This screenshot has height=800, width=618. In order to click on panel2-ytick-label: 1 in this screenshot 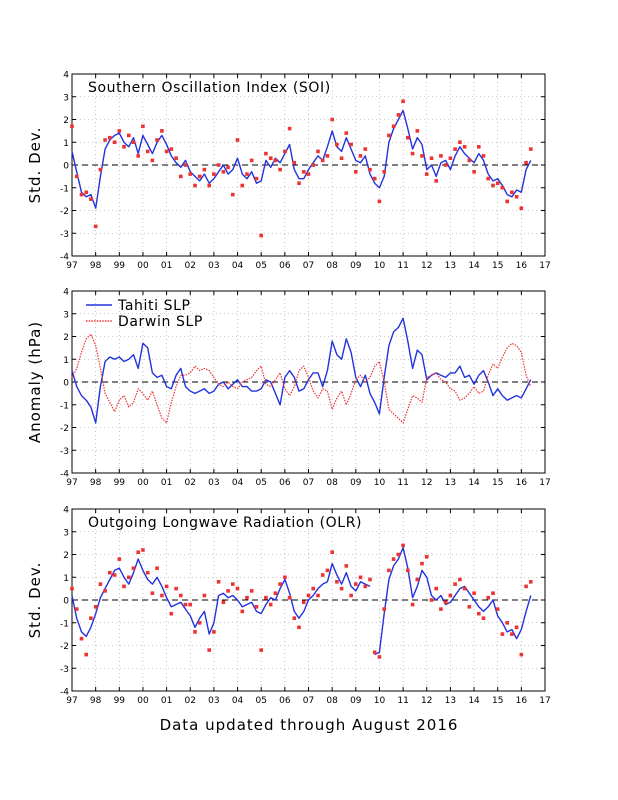, I will do `click(66, 361)`.